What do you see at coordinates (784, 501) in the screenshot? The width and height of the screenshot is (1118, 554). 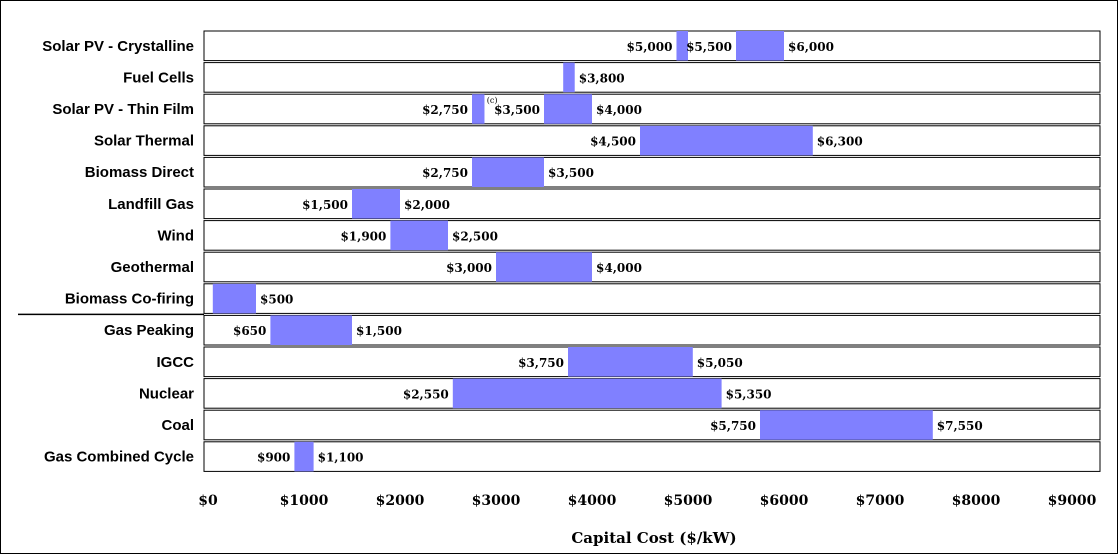 I see `x-tick-label-6000: $6000` at bounding box center [784, 501].